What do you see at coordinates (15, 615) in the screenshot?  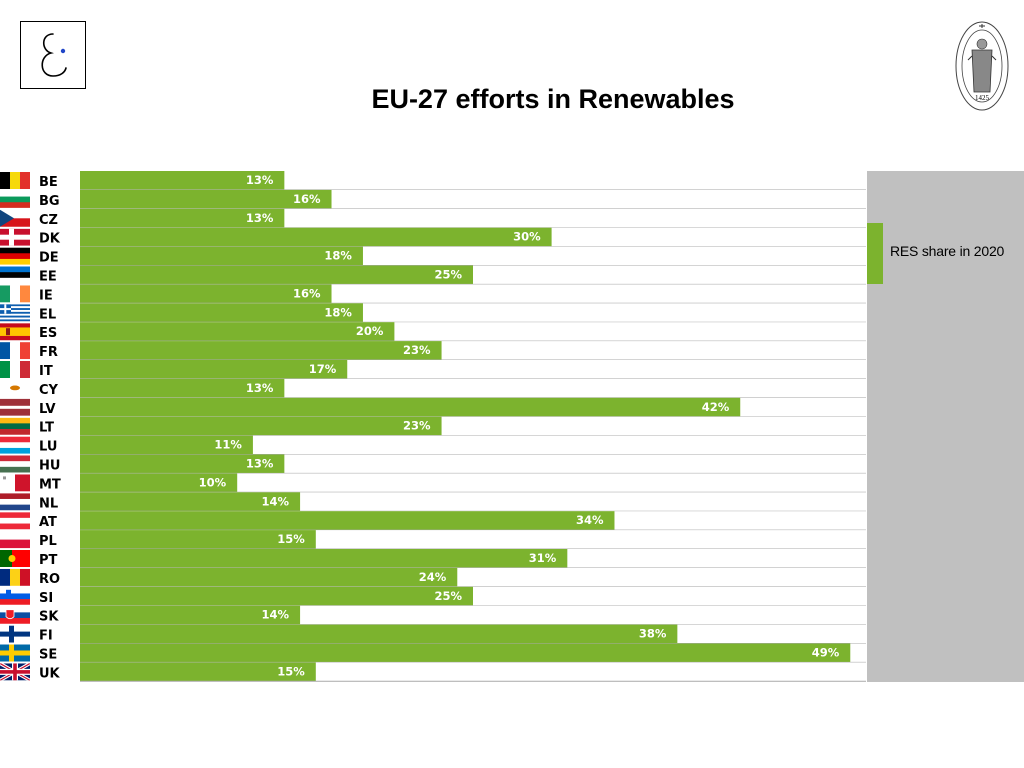 I see `flag-sk-icon` at bounding box center [15, 615].